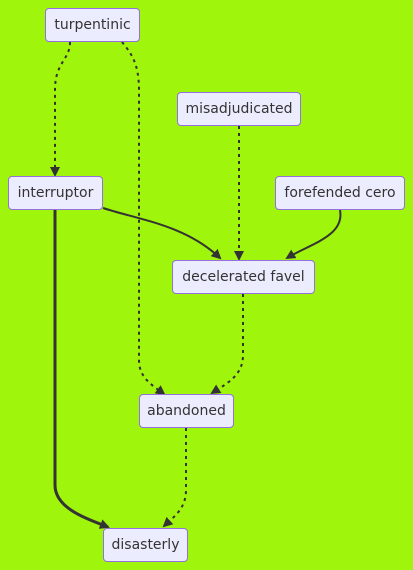 Image resolution: width=413 pixels, height=570 pixels. I want to click on node-forefended-cero-label: forefended cero, so click(340, 193).